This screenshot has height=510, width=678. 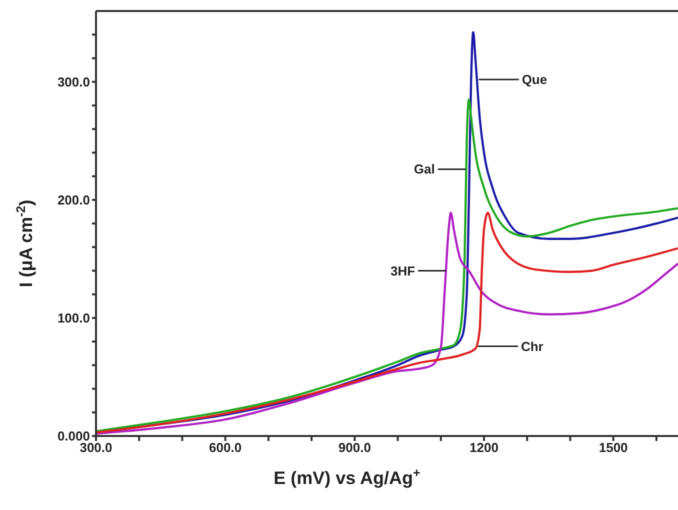 I want to click on x-tick-label: 1200, so click(x=484, y=448).